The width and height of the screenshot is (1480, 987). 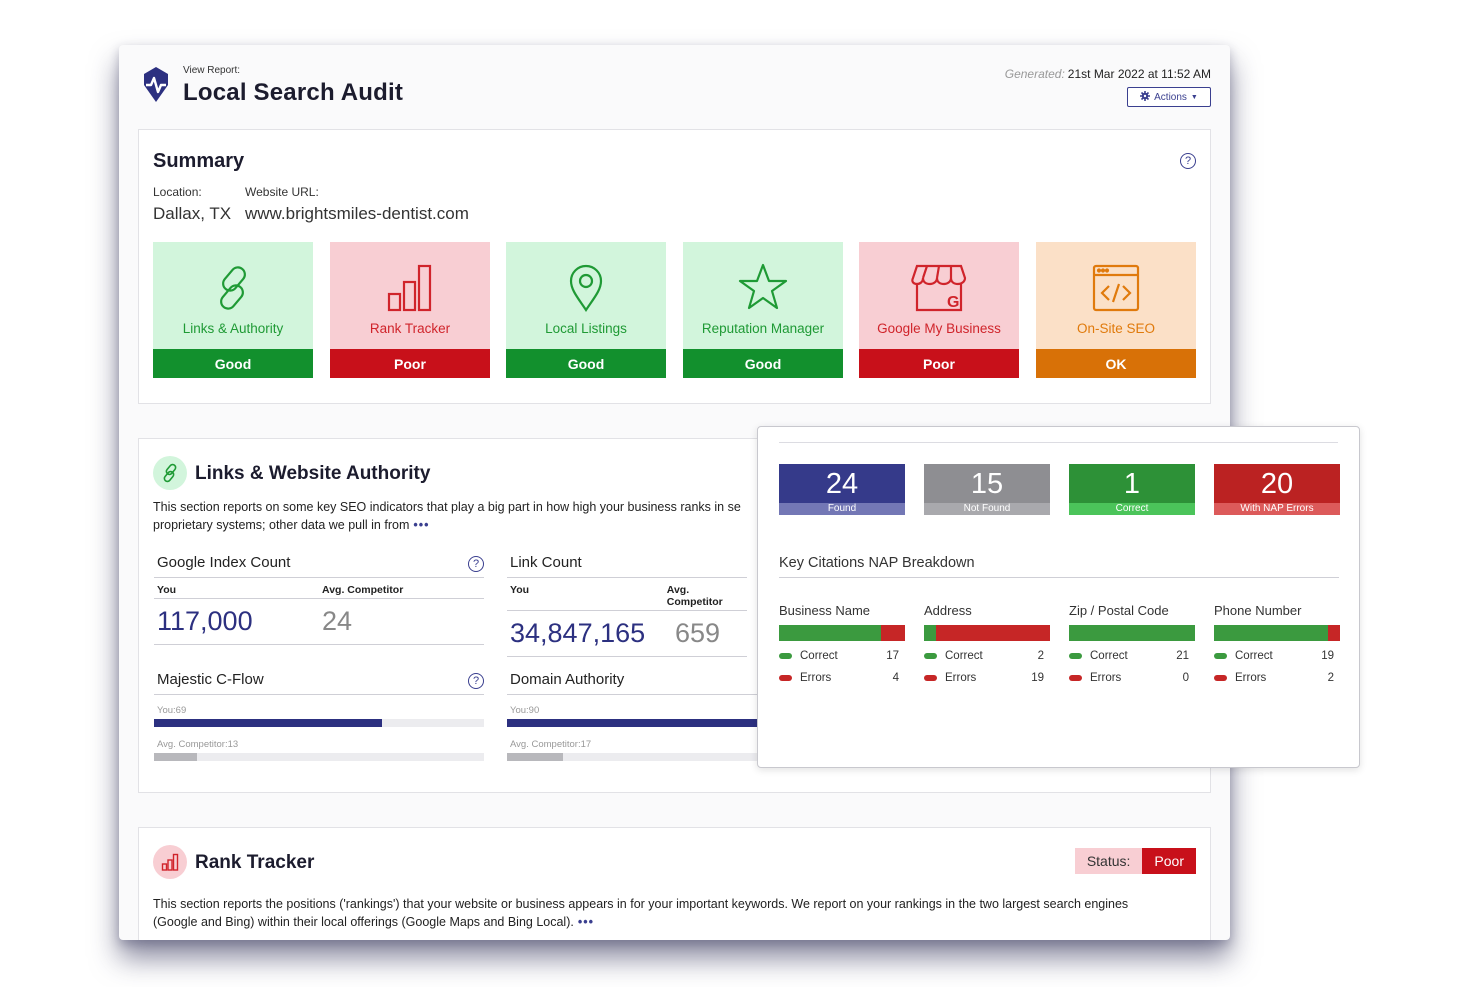 I want to click on summary-title: Summary, so click(x=199, y=161).